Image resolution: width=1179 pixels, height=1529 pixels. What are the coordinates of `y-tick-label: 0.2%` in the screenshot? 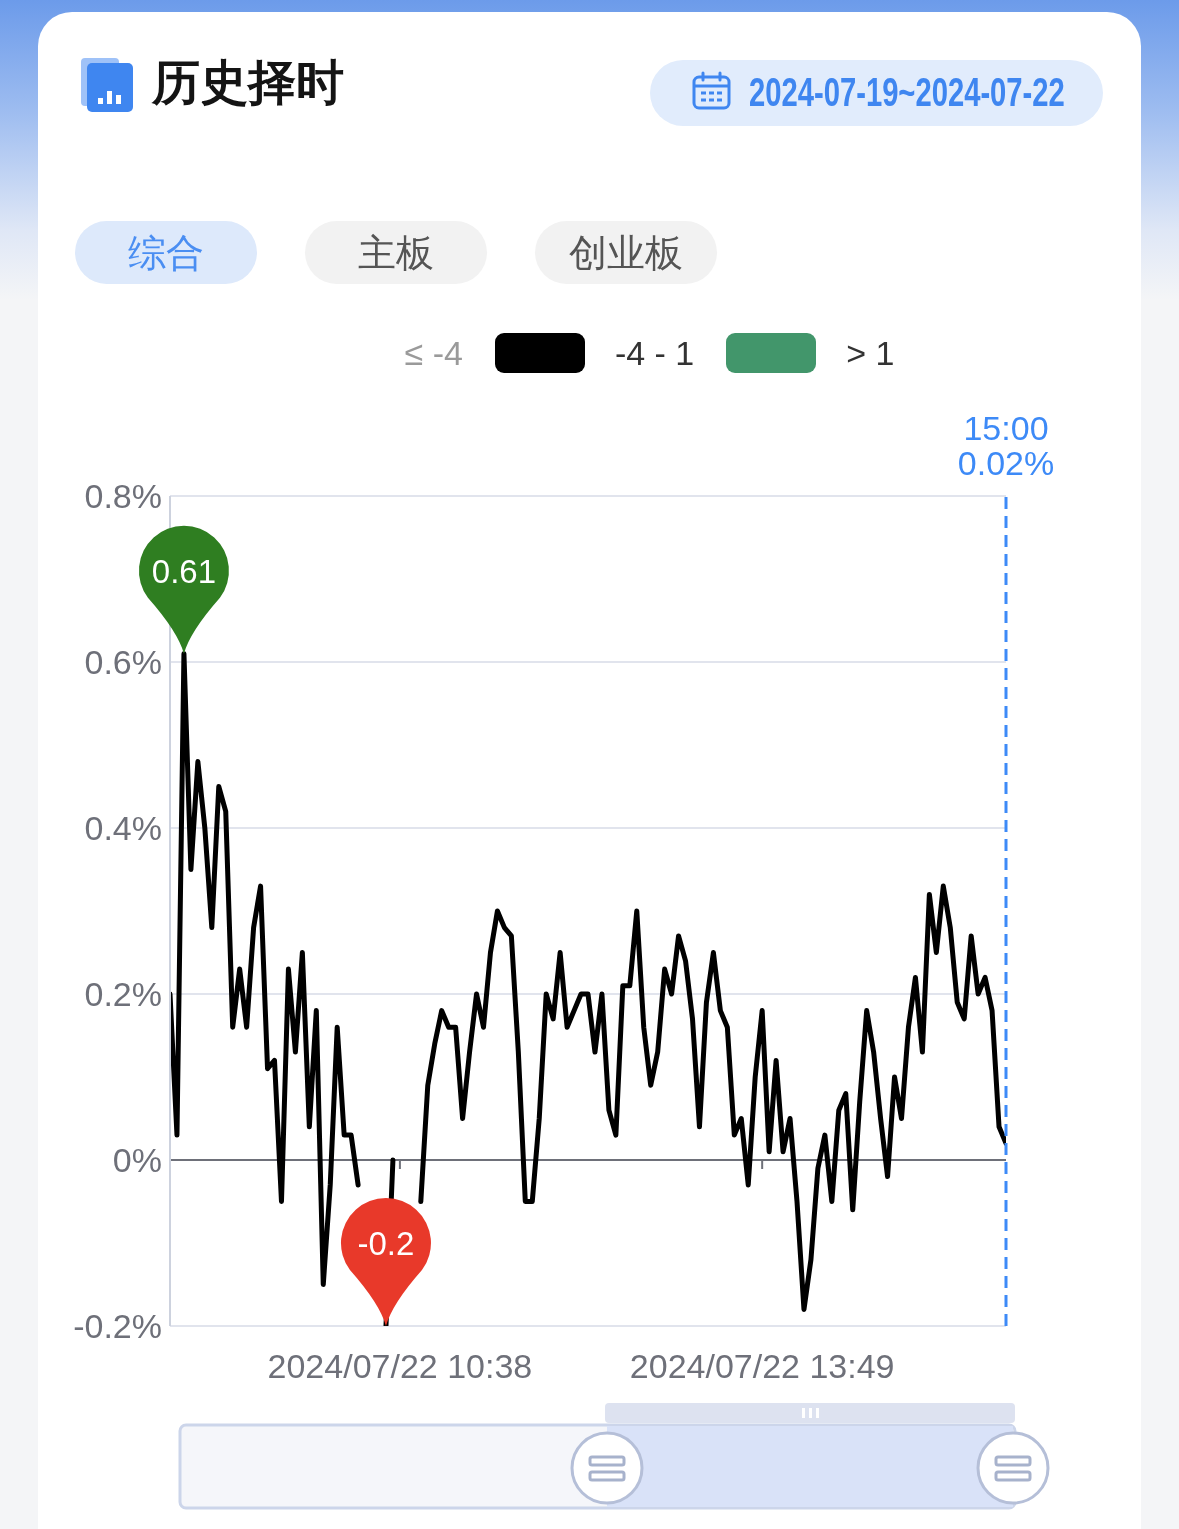 It's located at (123, 994).